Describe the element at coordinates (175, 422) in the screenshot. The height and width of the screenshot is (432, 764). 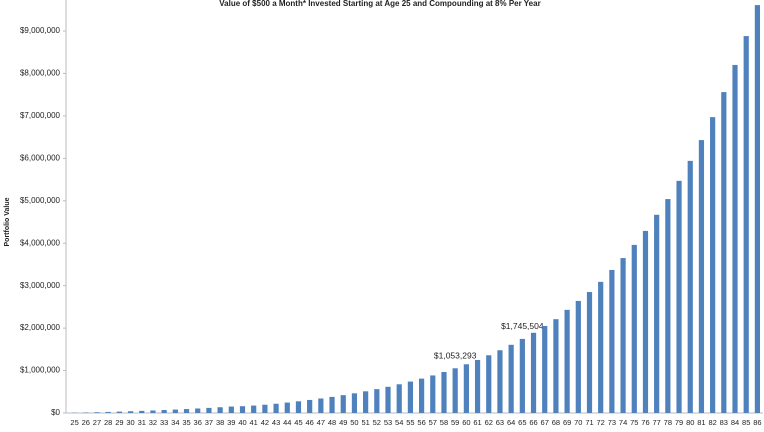
I see `x-tick-label: 34` at that location.